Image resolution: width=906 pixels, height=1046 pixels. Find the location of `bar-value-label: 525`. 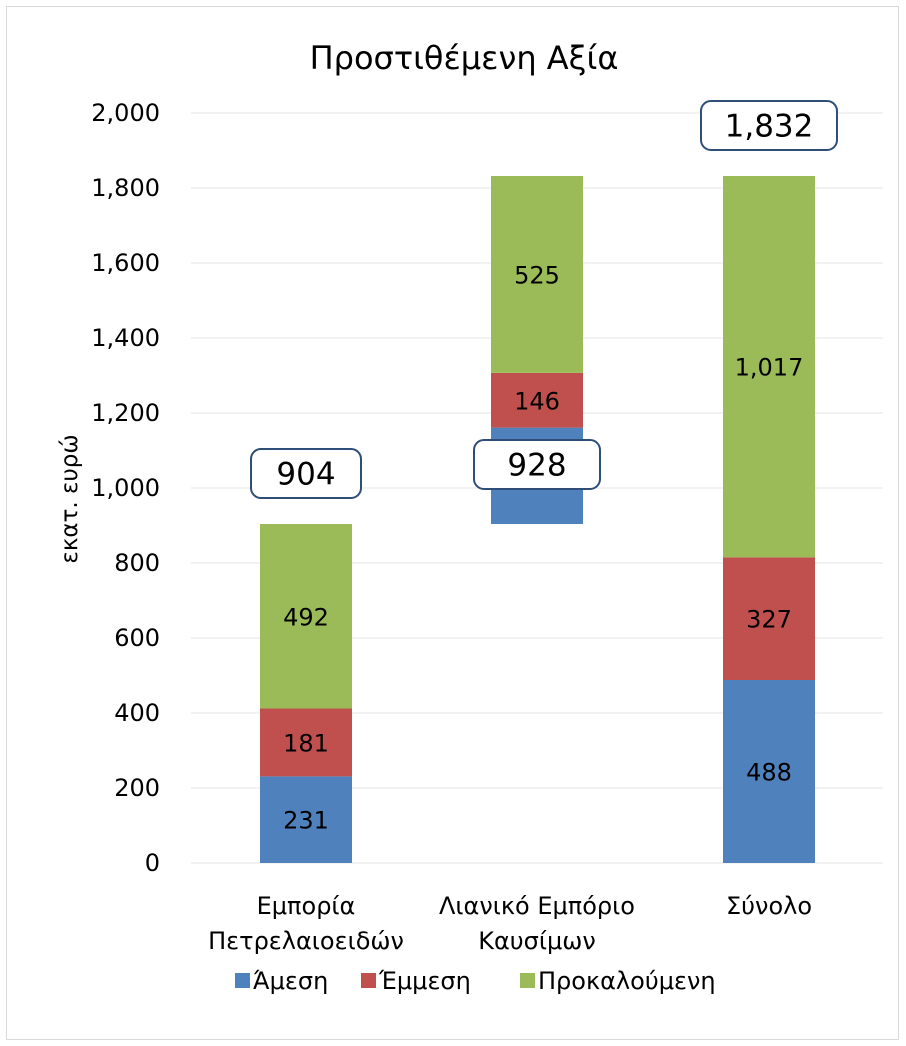

bar-value-label: 525 is located at coordinates (537, 275).